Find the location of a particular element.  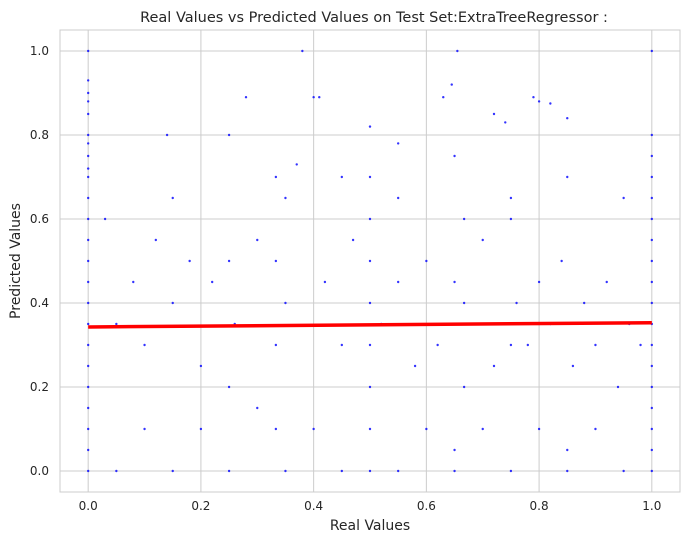

y-tick-label: 1.0 is located at coordinates (39, 51).